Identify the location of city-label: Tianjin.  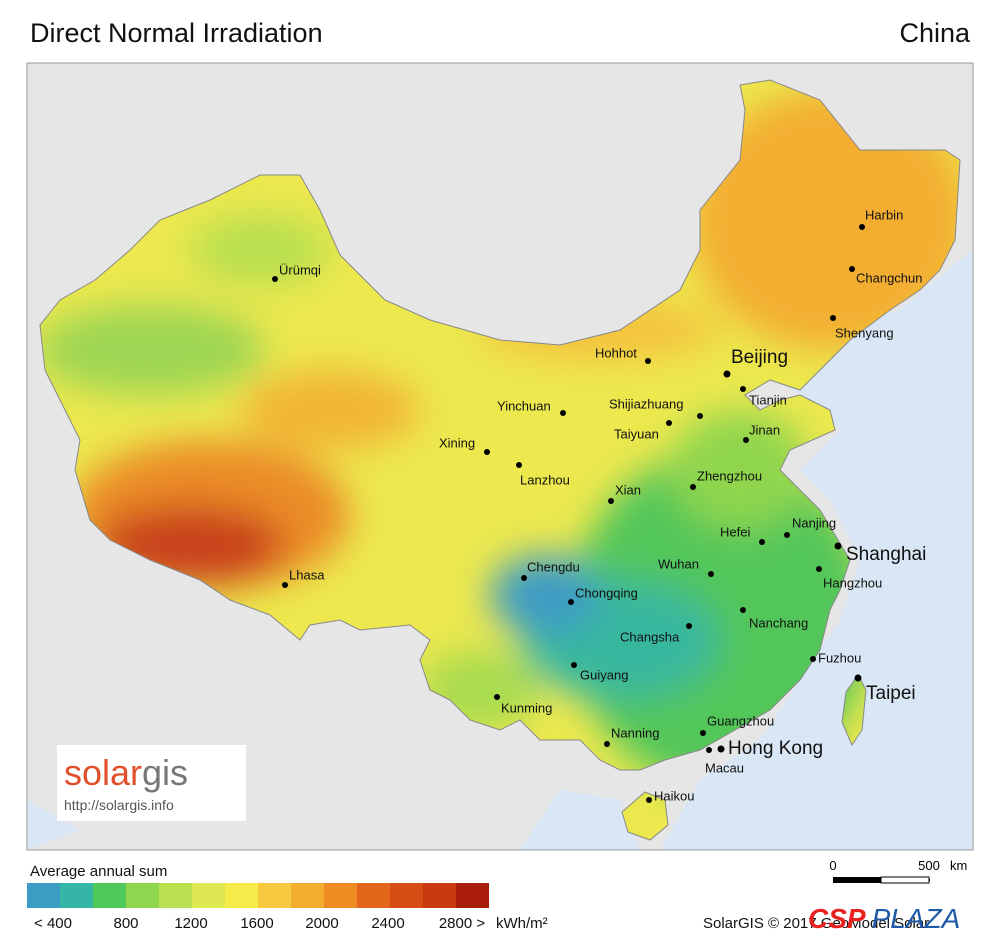
(768, 399).